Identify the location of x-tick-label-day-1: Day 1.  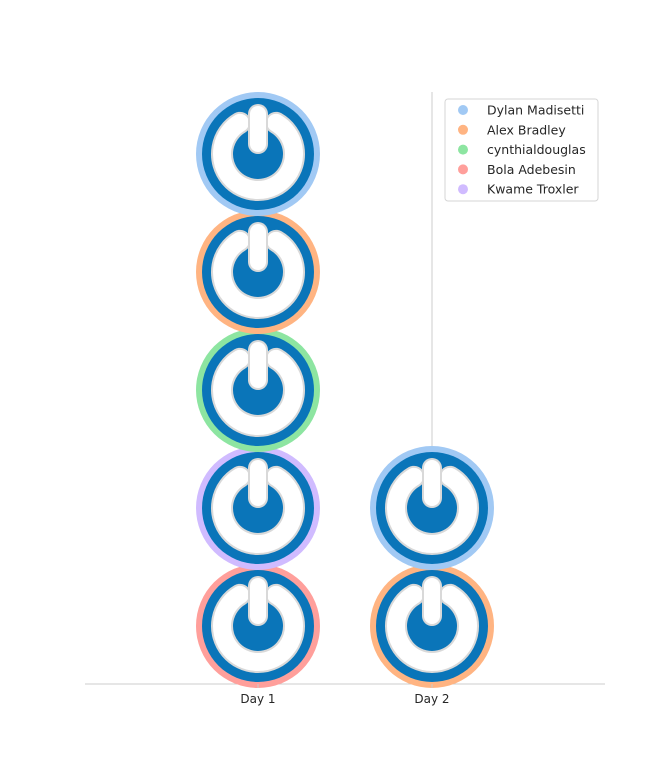
(257, 699).